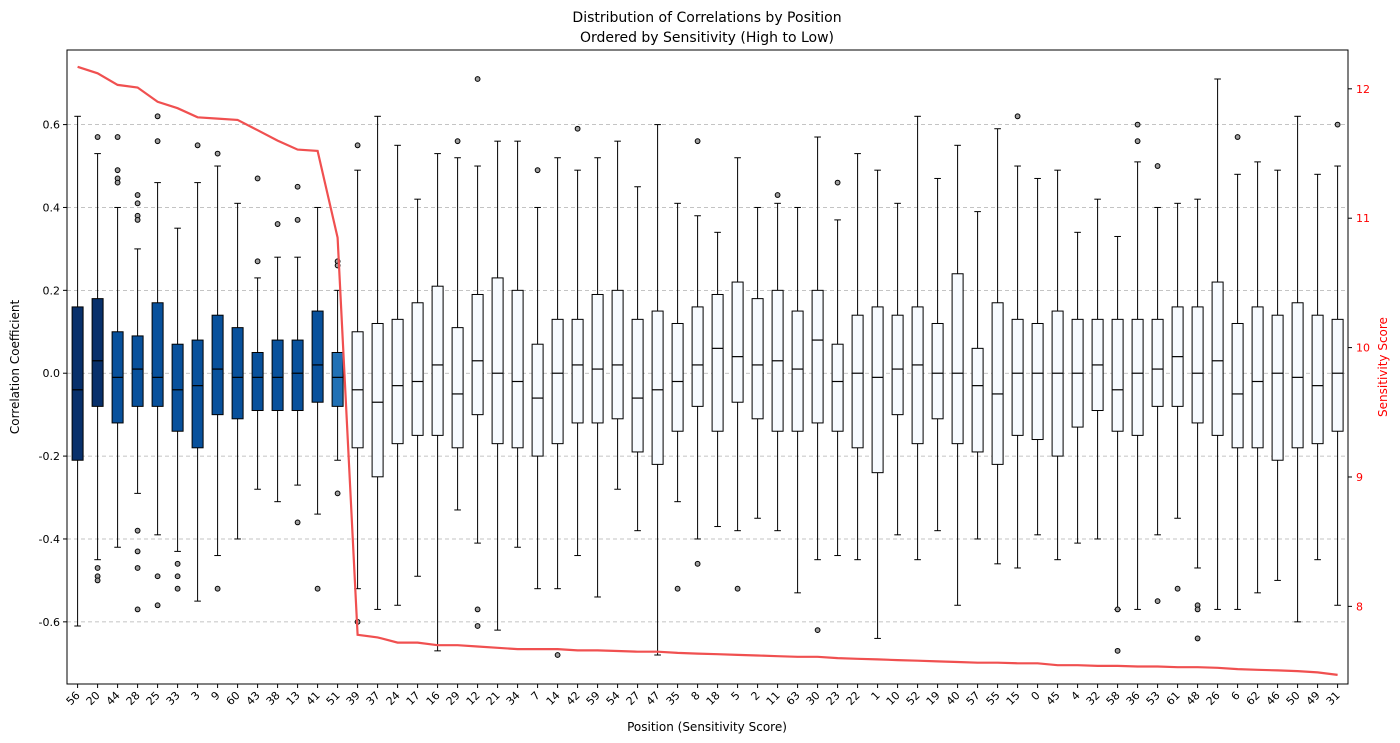  What do you see at coordinates (1363, 348) in the screenshot?
I see `y2-tick-label: 10` at bounding box center [1363, 348].